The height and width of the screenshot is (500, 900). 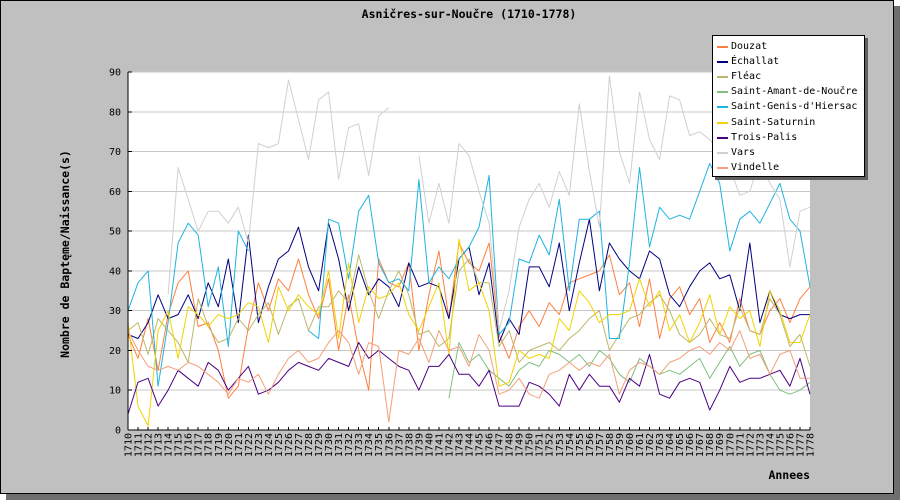 What do you see at coordinates (794, 107) in the screenshot?
I see `legend-label: Saint-Genis-d'Hiersac` at bounding box center [794, 107].